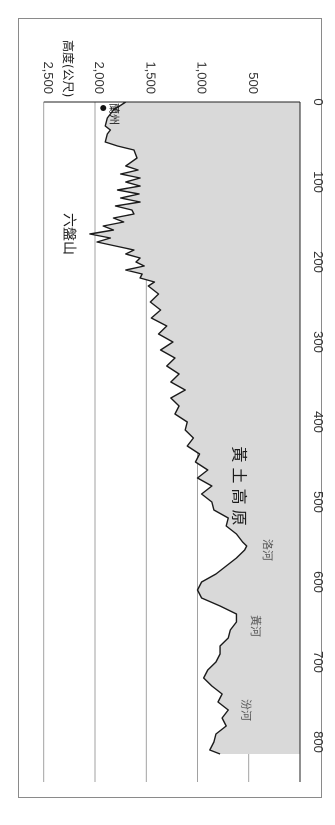 Image resolution: width=335 pixels, height=825 pixels. What do you see at coordinates (246, 710) in the screenshot?
I see `annotation-label: 汾河` at bounding box center [246, 710].